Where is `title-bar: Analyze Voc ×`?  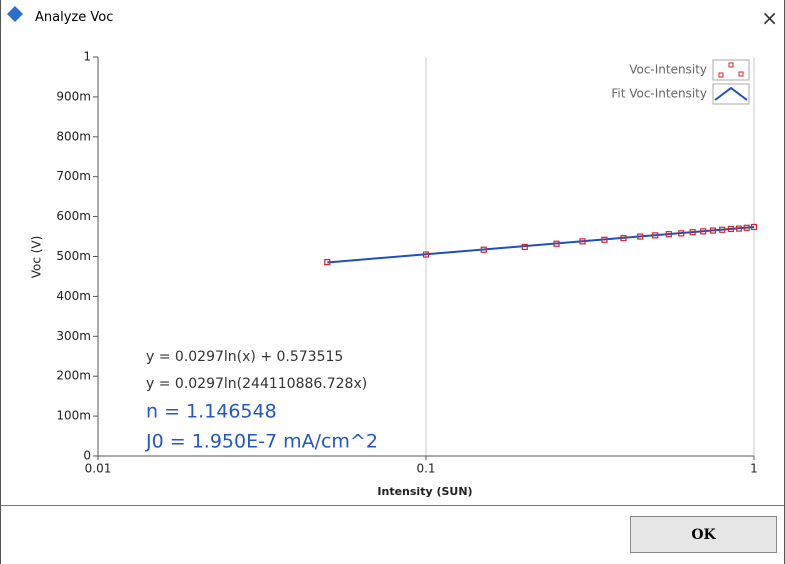 title-bar: Analyze Voc × is located at coordinates (392, 17).